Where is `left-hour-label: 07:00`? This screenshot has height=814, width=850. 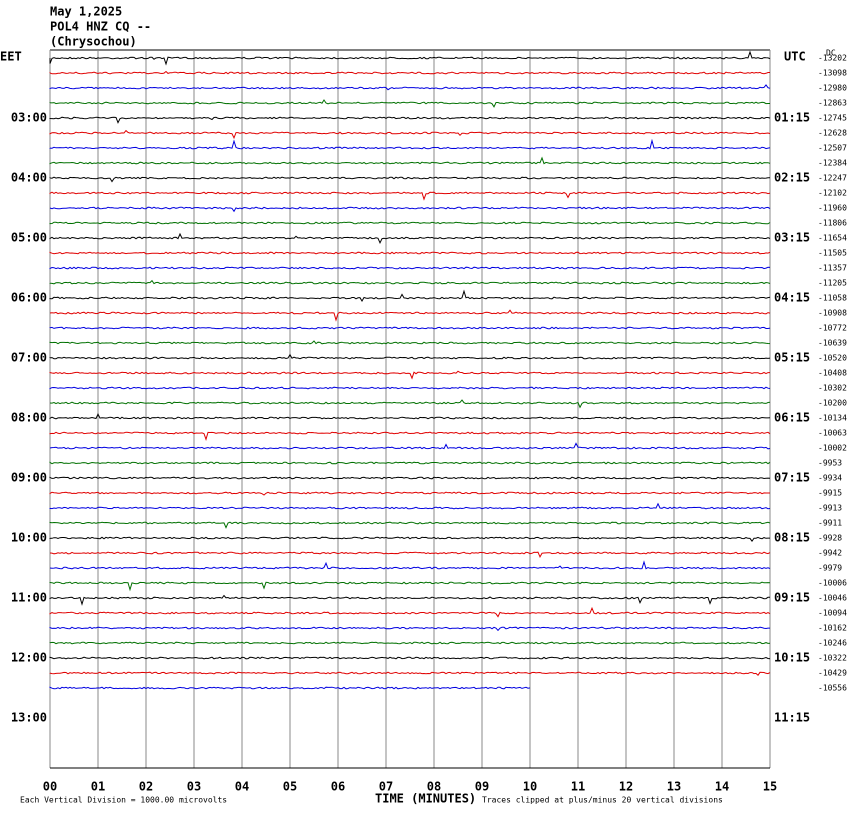
left-hour-label: 07:00 is located at coordinates (29, 358).